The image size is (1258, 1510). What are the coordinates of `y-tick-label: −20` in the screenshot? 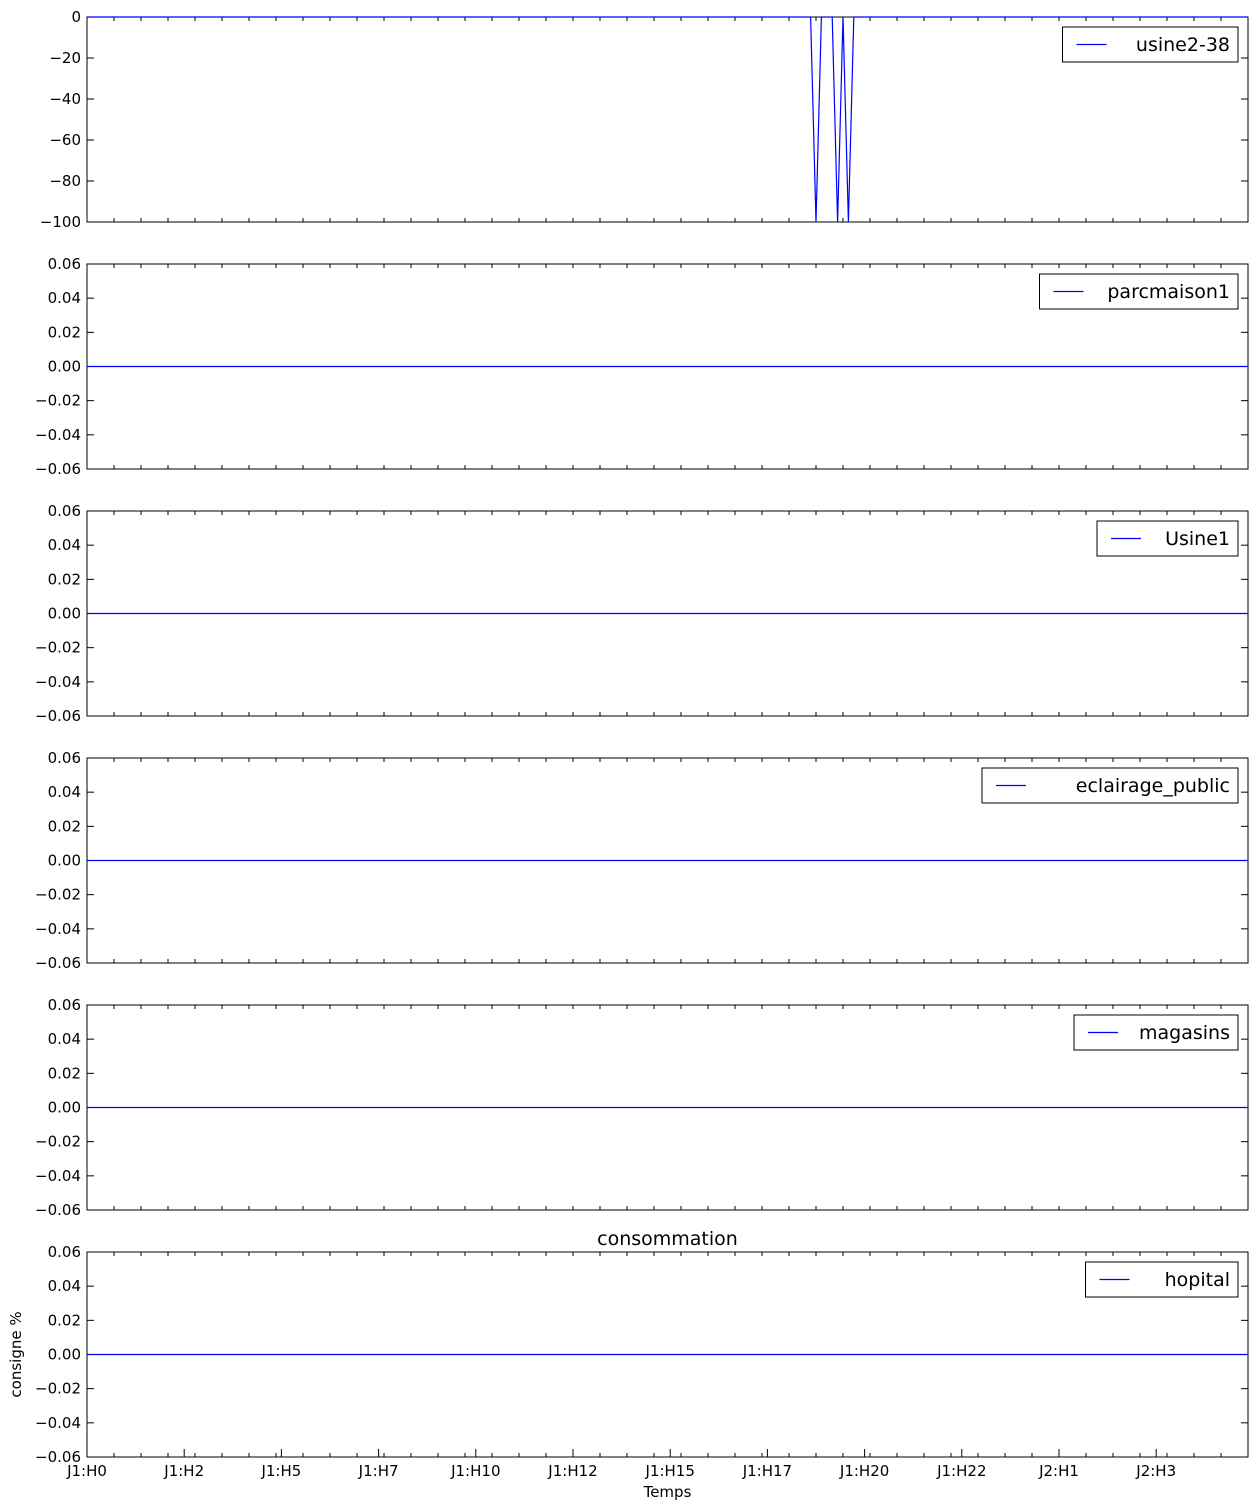 It's located at (65, 58).